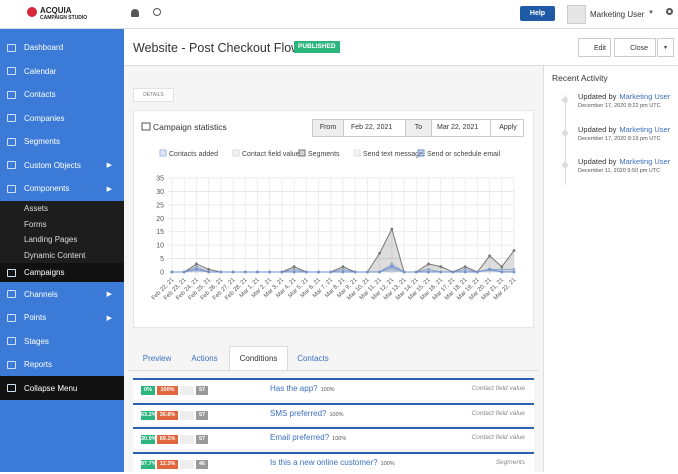 This screenshot has width=678, height=474. I want to click on condition-name: Has the app? 100%, so click(302, 388).